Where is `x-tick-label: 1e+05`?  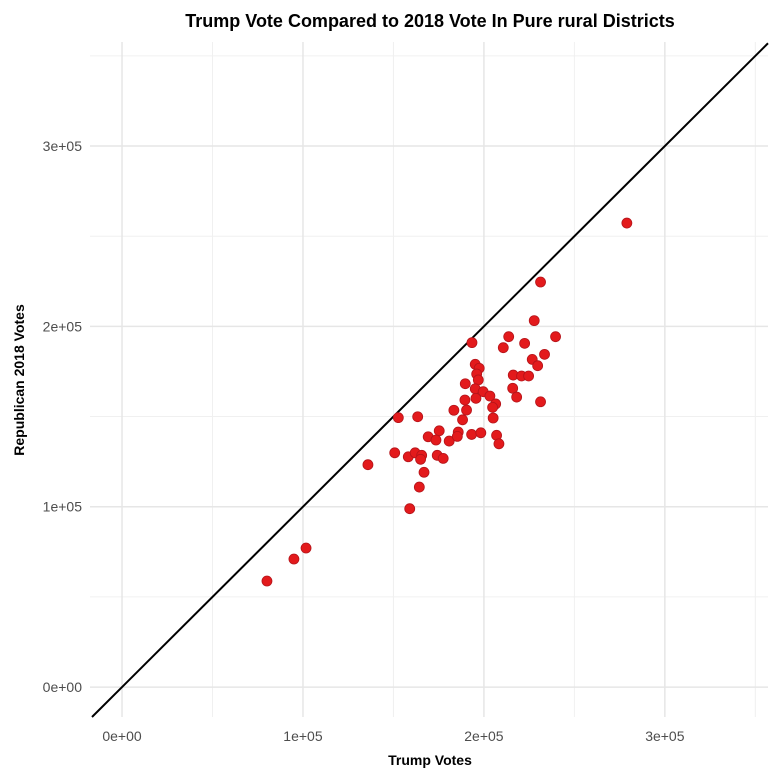
x-tick-label: 1e+05 is located at coordinates (303, 736).